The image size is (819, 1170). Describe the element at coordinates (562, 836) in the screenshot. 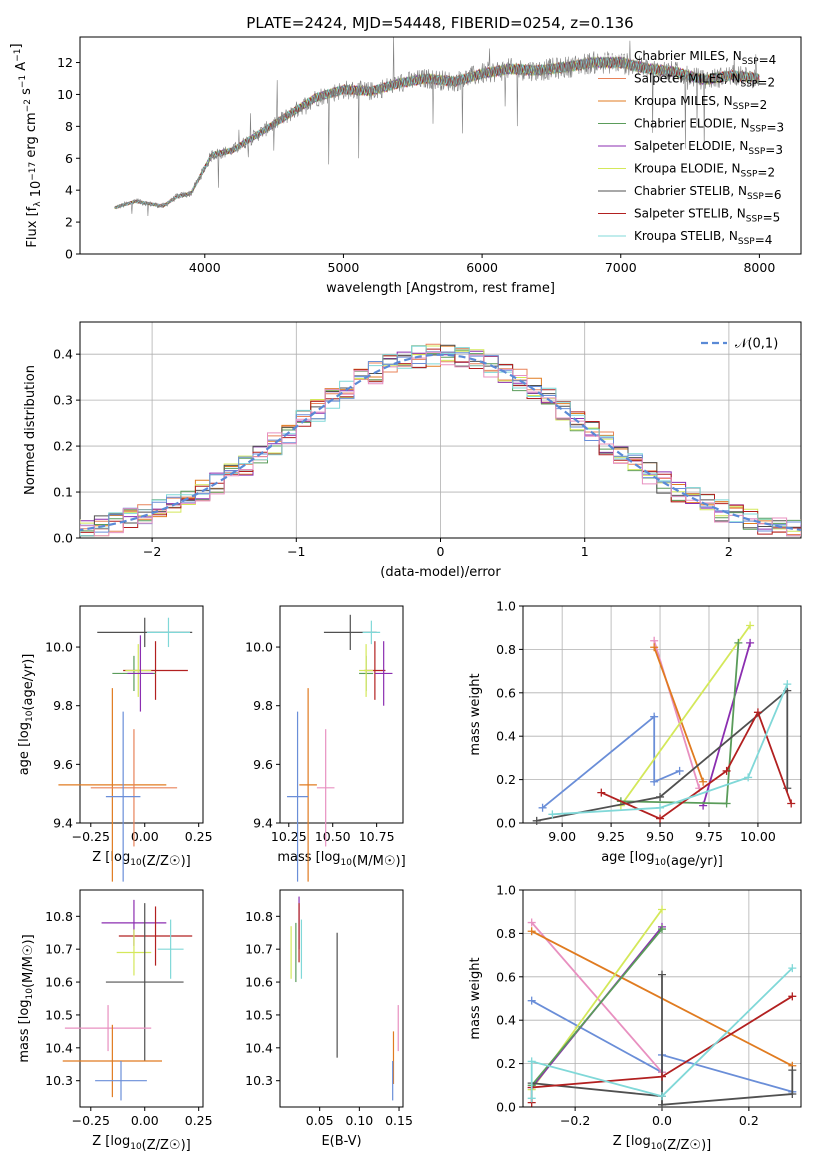

I see `x-tick-label: 9.00` at that location.